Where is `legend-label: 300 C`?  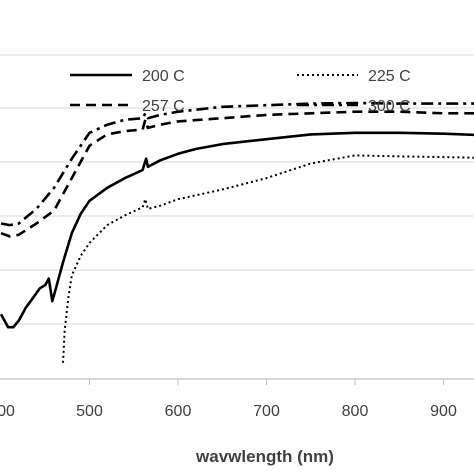 legend-label: 300 C is located at coordinates (389, 106).